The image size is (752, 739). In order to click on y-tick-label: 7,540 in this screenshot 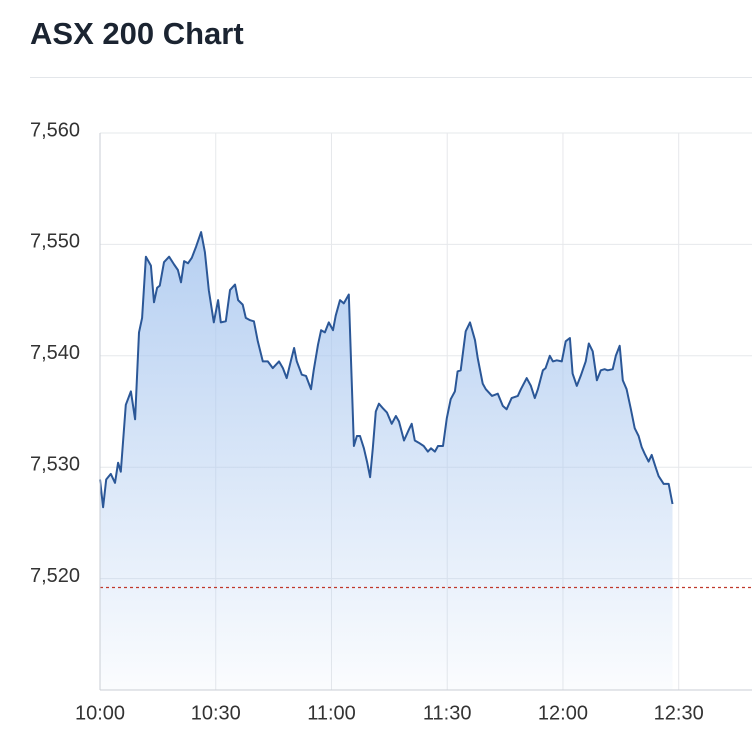, I will do `click(55, 353)`.